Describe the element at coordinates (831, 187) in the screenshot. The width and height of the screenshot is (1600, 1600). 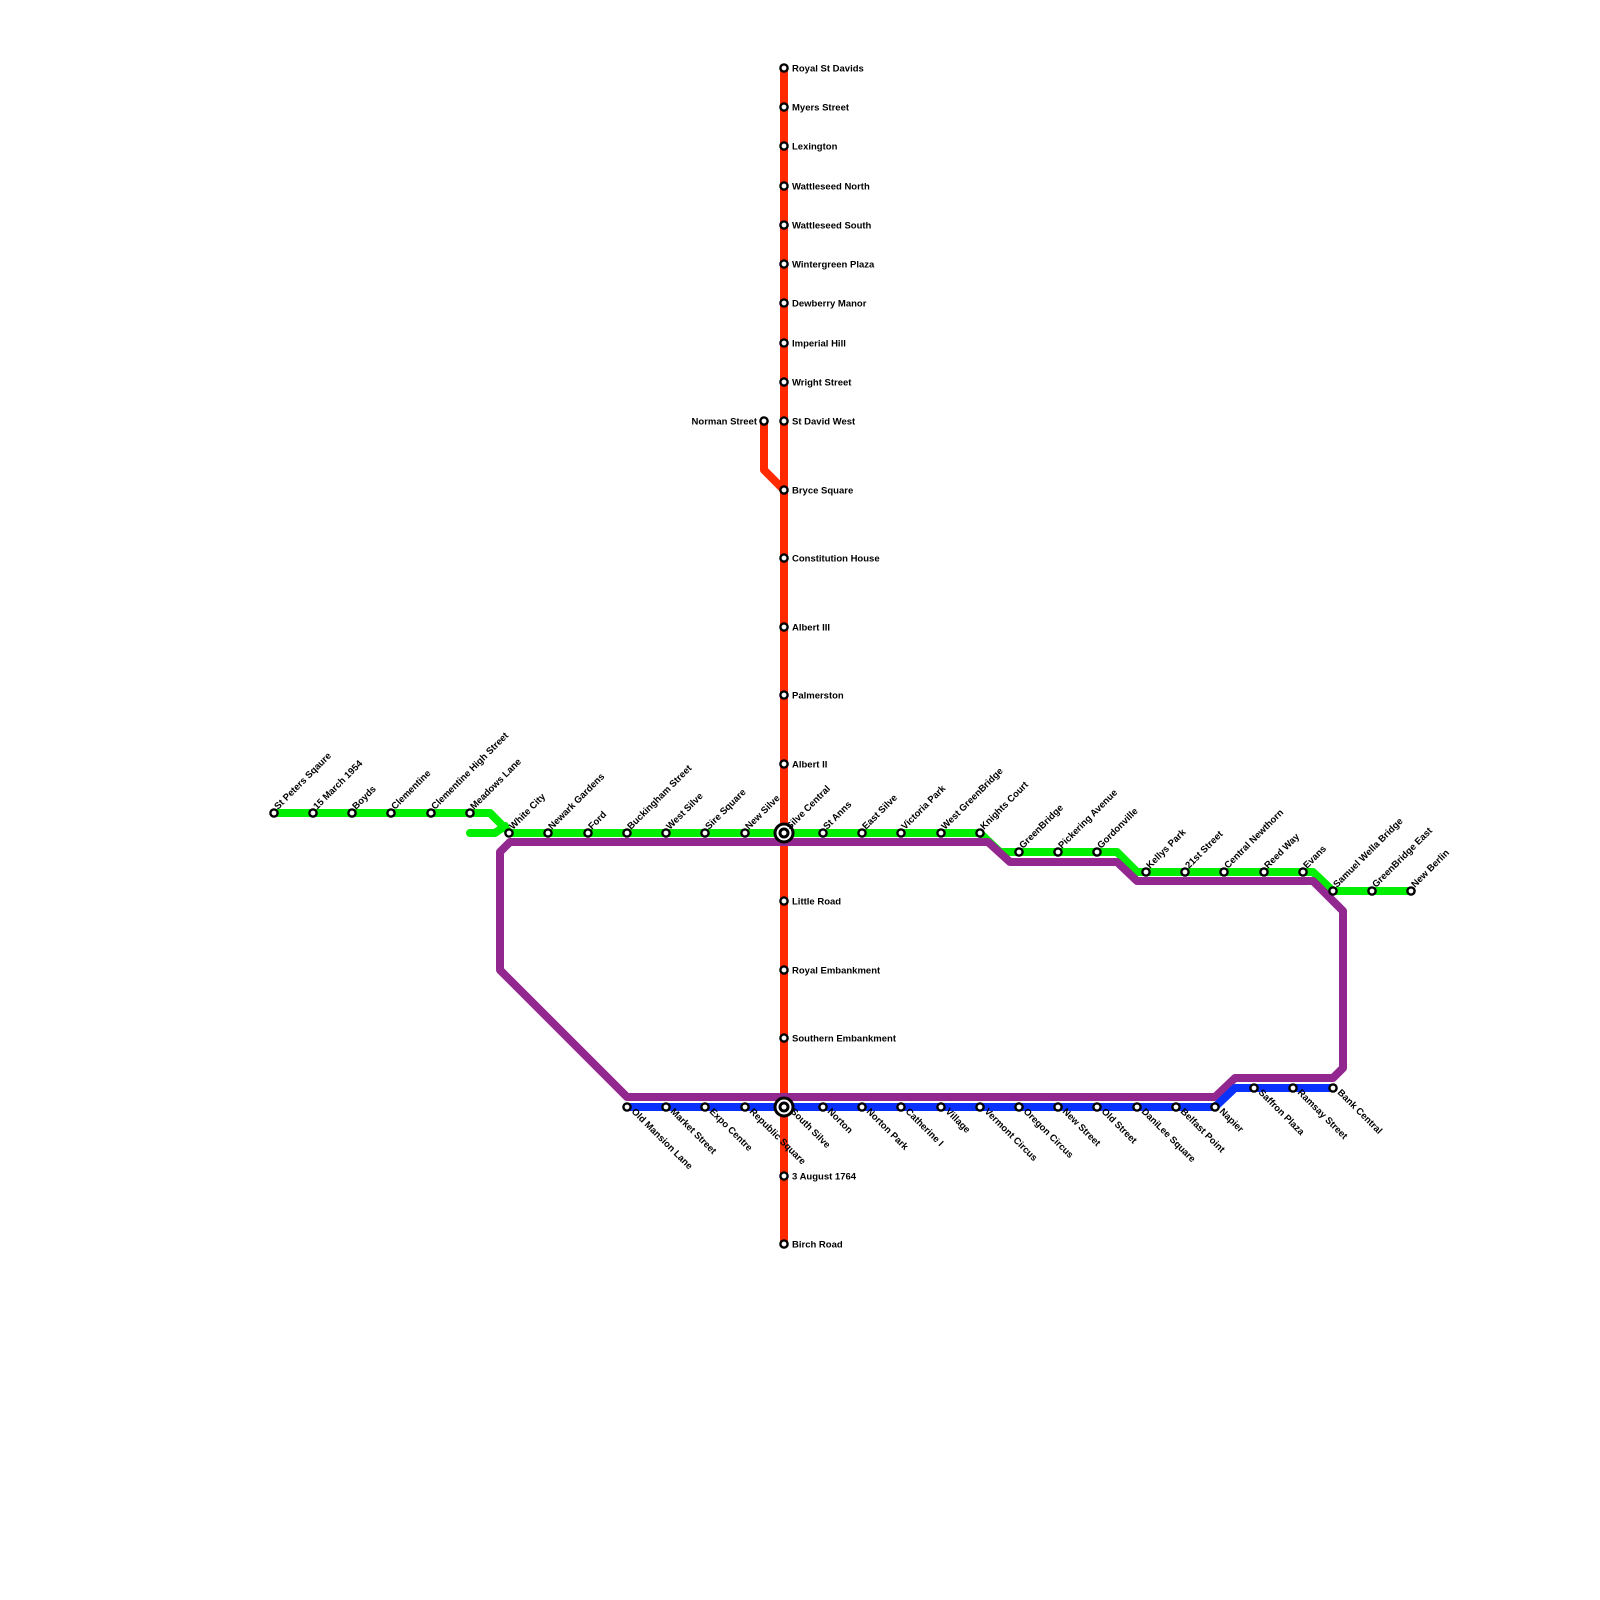
I see `station-label: Wattleseed North` at that location.